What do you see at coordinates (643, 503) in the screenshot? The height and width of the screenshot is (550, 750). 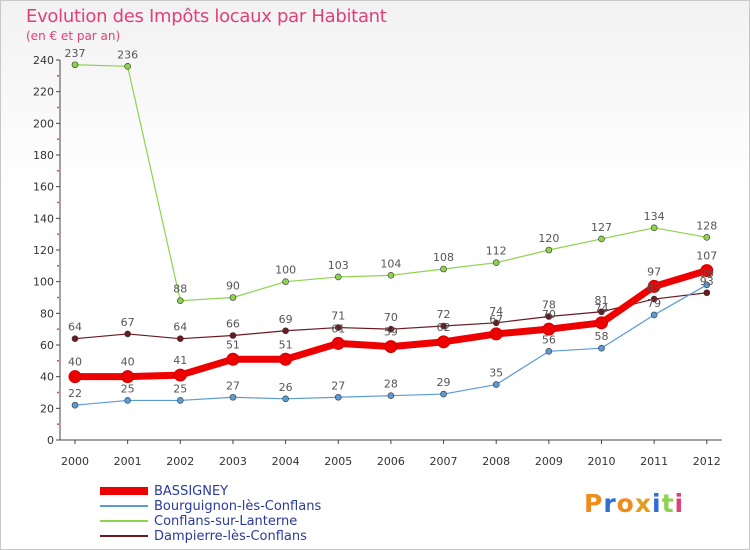 I see `logo-letter: x` at bounding box center [643, 503].